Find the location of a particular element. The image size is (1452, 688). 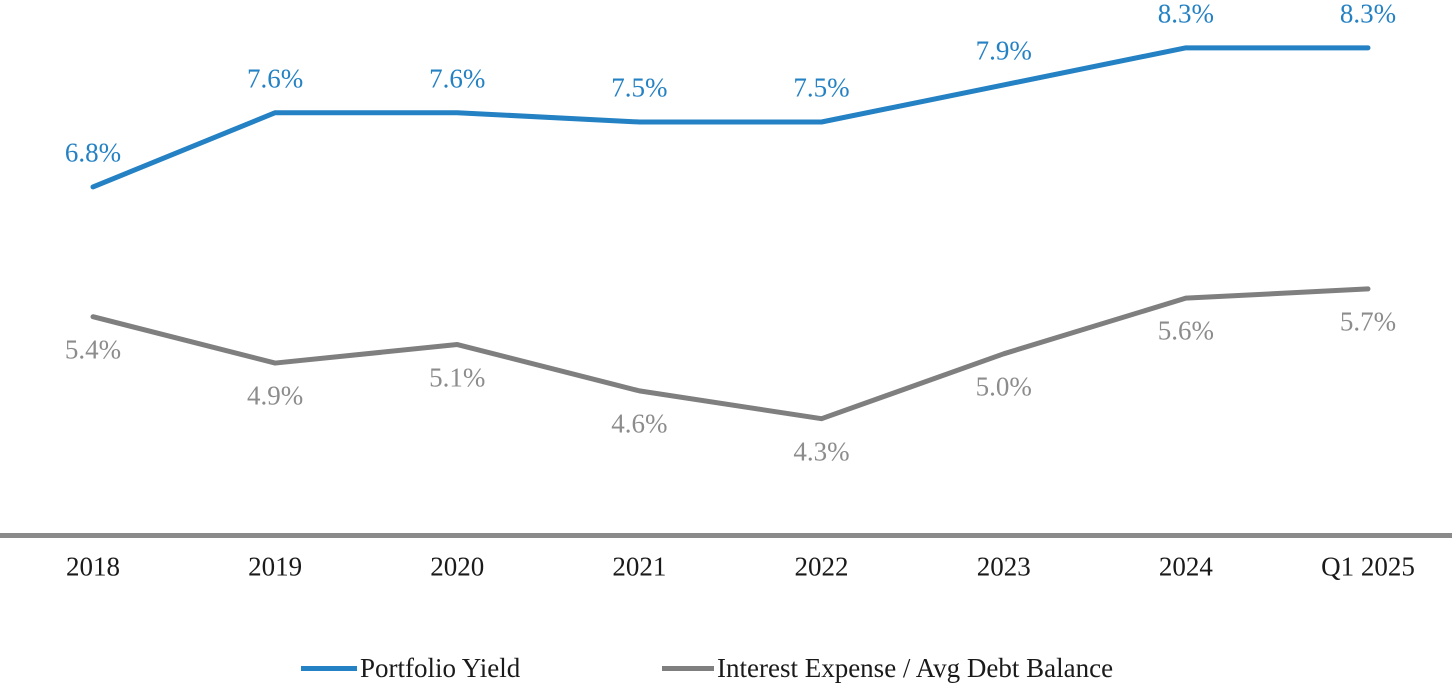

legend-label-interest-expense: Interest Expense / Avg Debt Balance is located at coordinates (915, 668).